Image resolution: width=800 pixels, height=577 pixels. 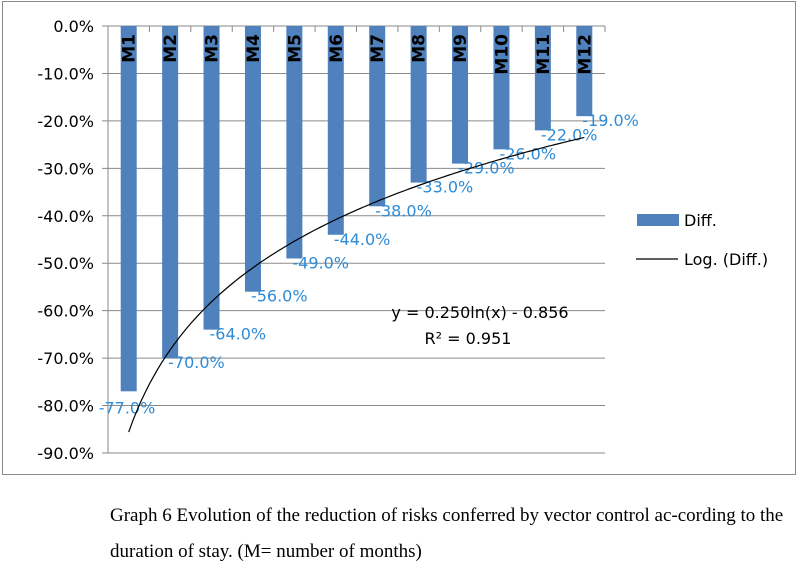 What do you see at coordinates (610, 120) in the screenshot?
I see `data-label: -19.0%` at bounding box center [610, 120].